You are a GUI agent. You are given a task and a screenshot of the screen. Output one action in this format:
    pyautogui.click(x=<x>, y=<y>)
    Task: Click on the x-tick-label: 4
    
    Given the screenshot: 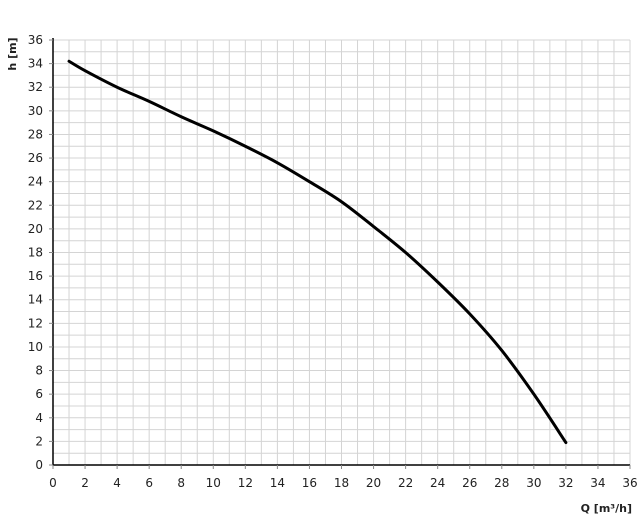 What is the action you would take?
    pyautogui.click(x=117, y=483)
    